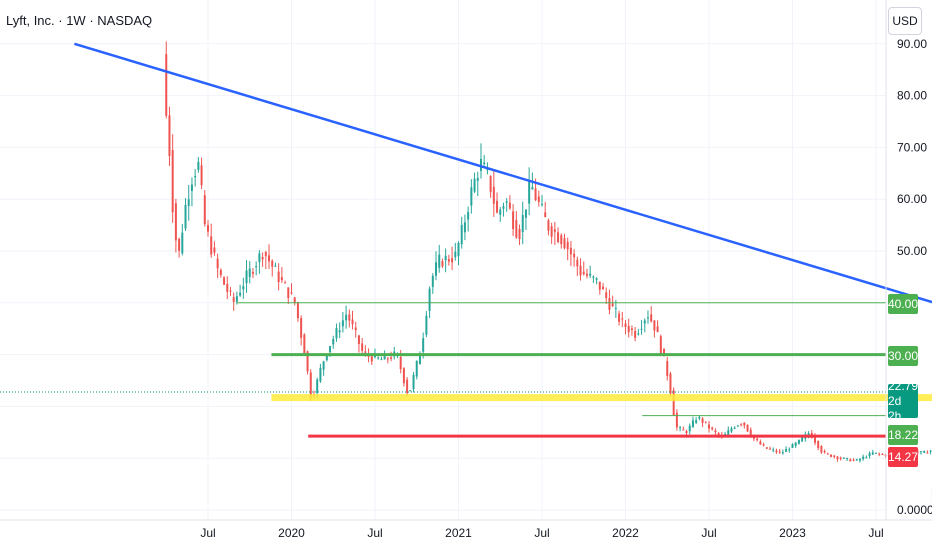 The height and width of the screenshot is (550, 932). What do you see at coordinates (912, 44) in the screenshot?
I see `y-tick-label: 90.00` at bounding box center [912, 44].